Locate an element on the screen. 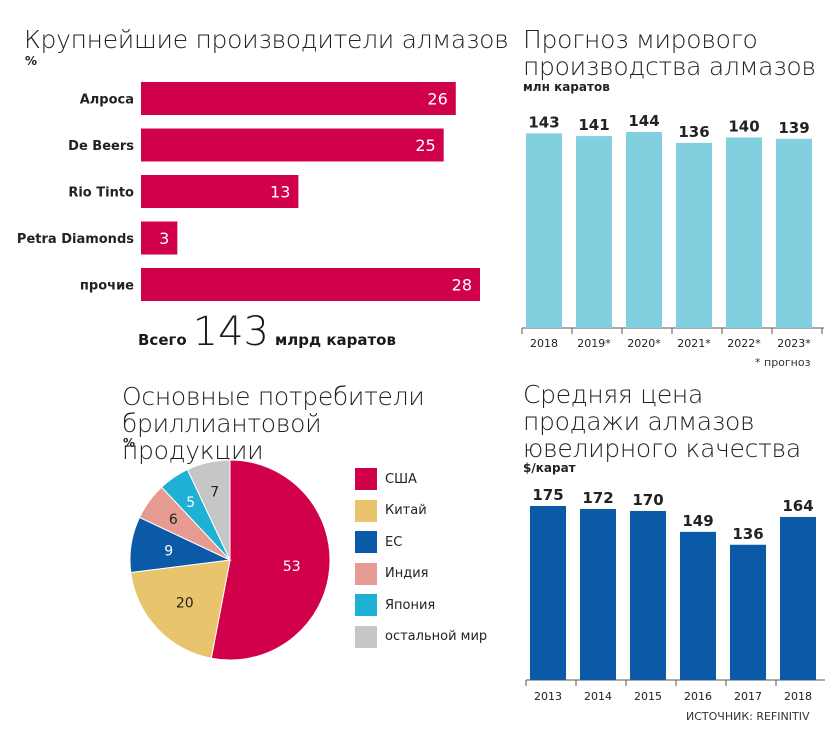  pie-value-label-2: 9 is located at coordinates (168, 551).